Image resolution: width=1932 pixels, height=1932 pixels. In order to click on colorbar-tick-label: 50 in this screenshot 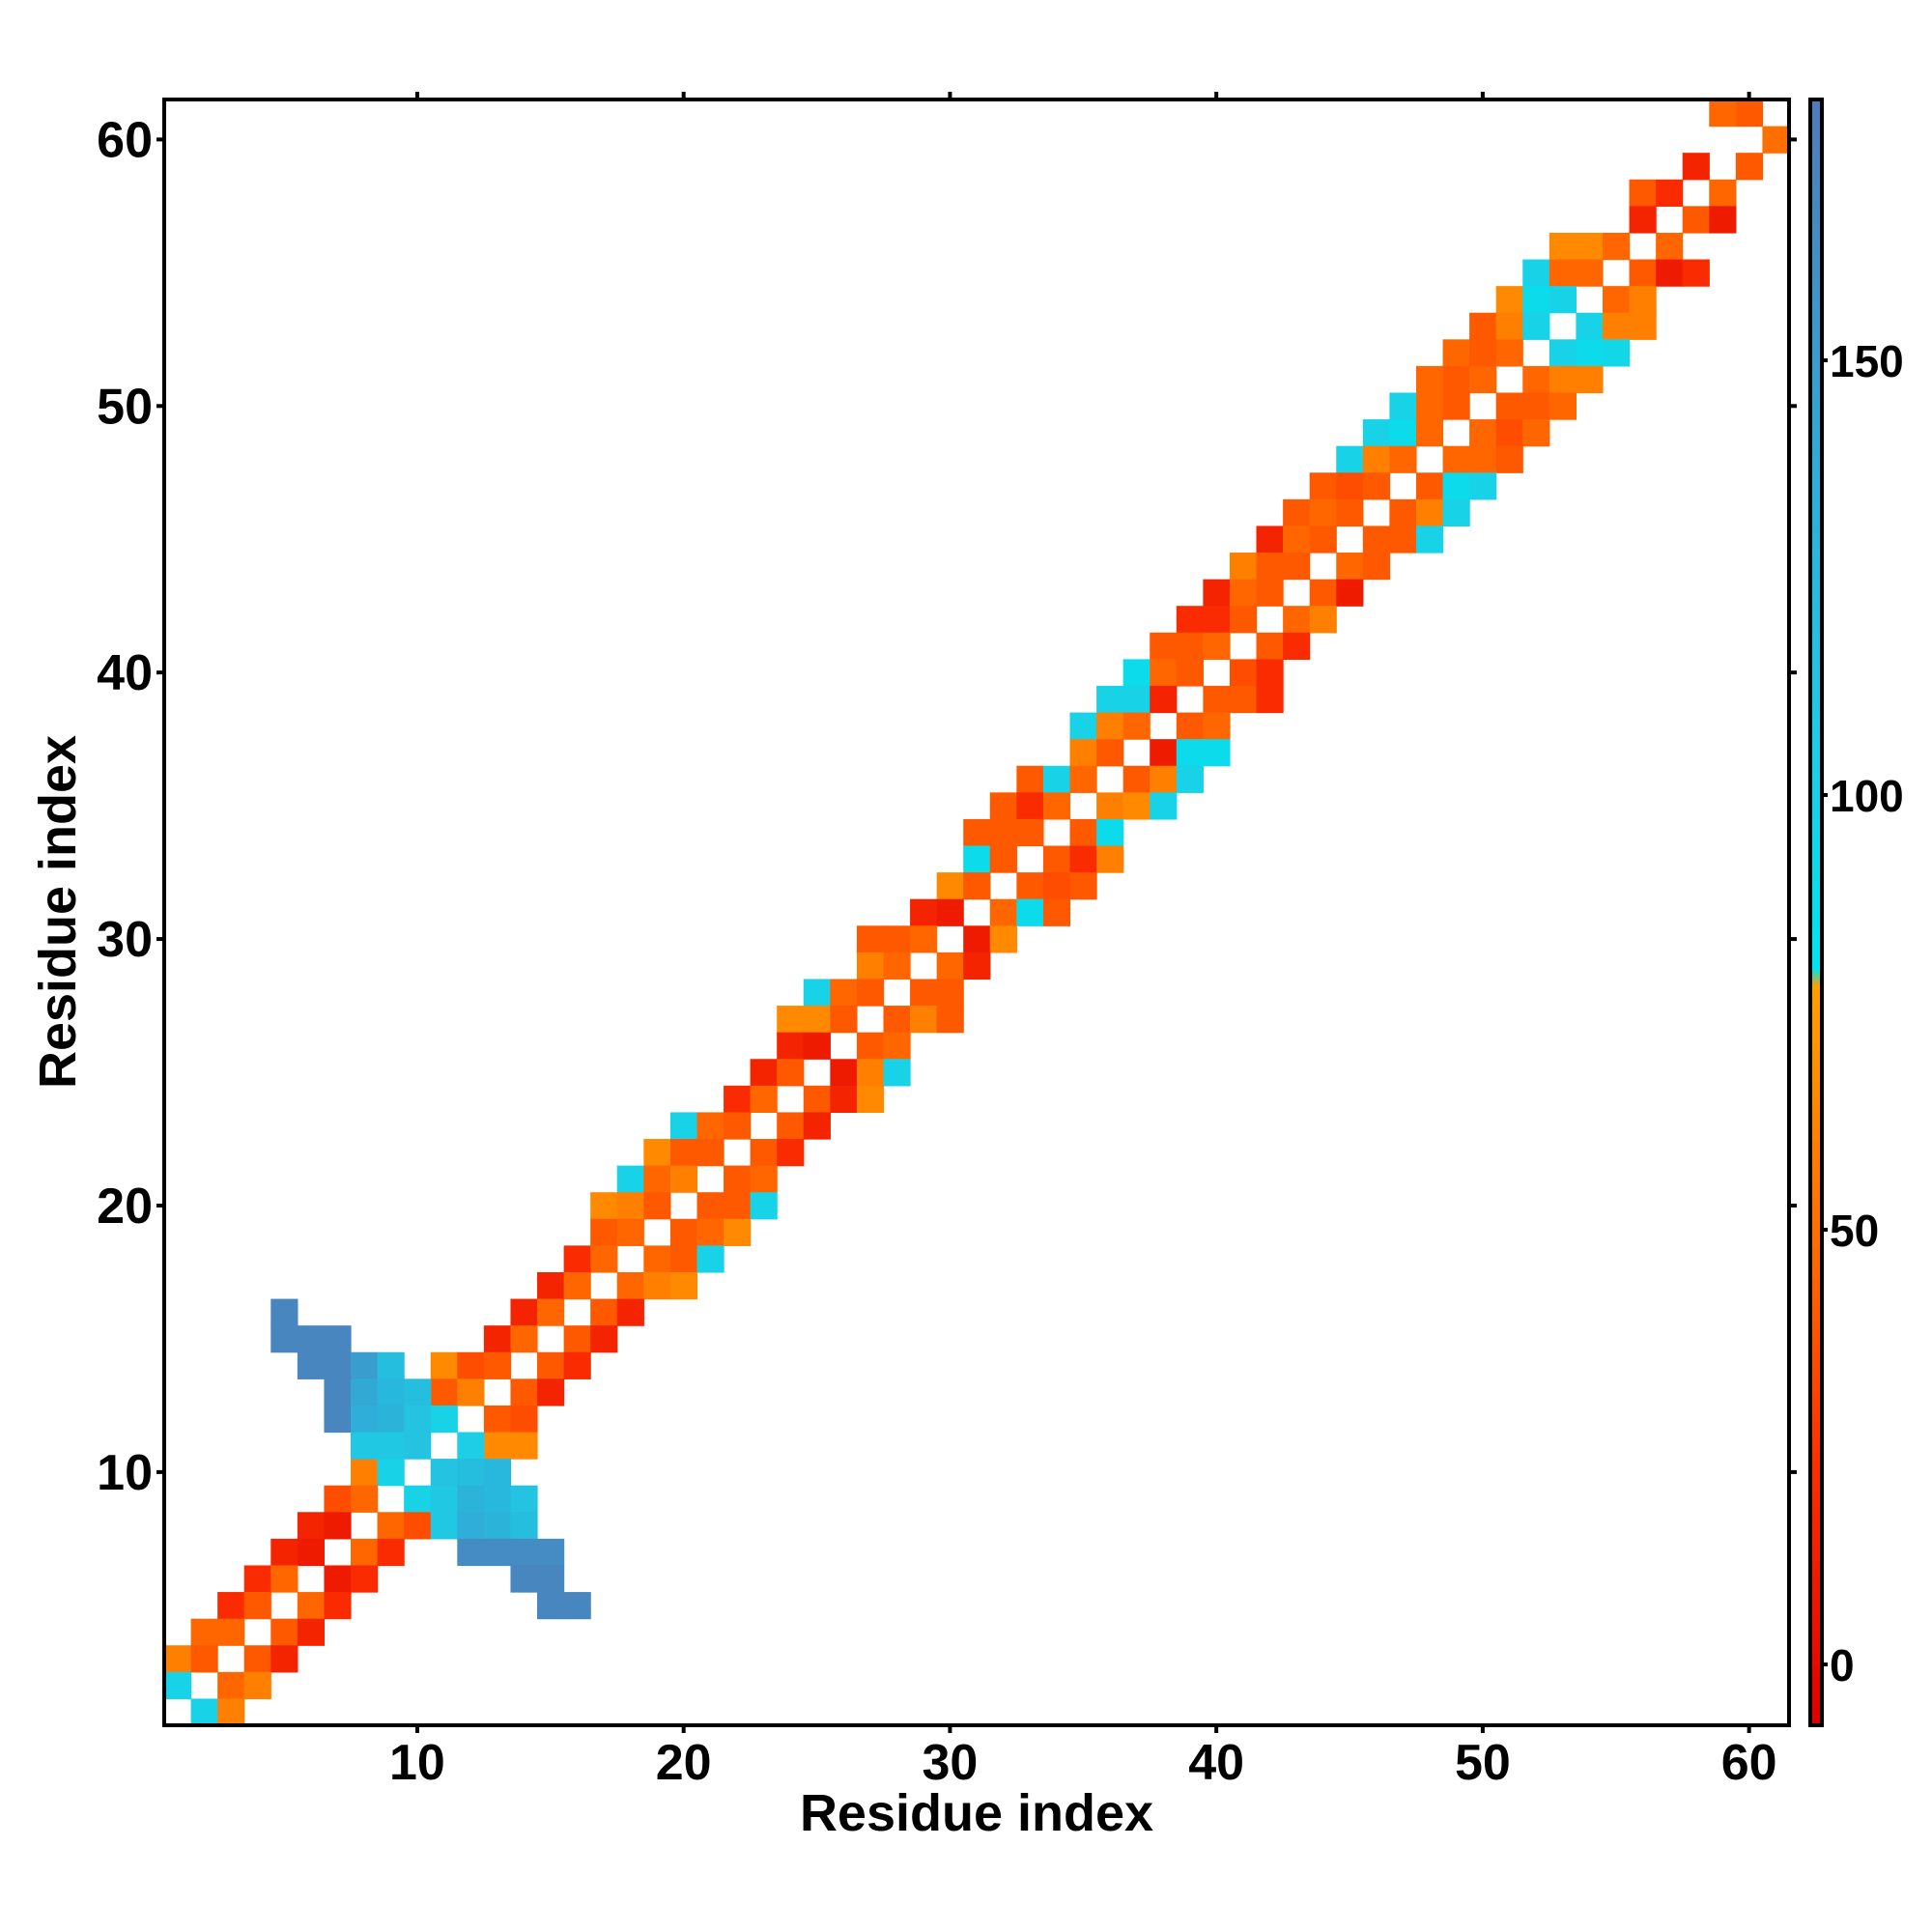, I will do `click(1854, 1231)`.